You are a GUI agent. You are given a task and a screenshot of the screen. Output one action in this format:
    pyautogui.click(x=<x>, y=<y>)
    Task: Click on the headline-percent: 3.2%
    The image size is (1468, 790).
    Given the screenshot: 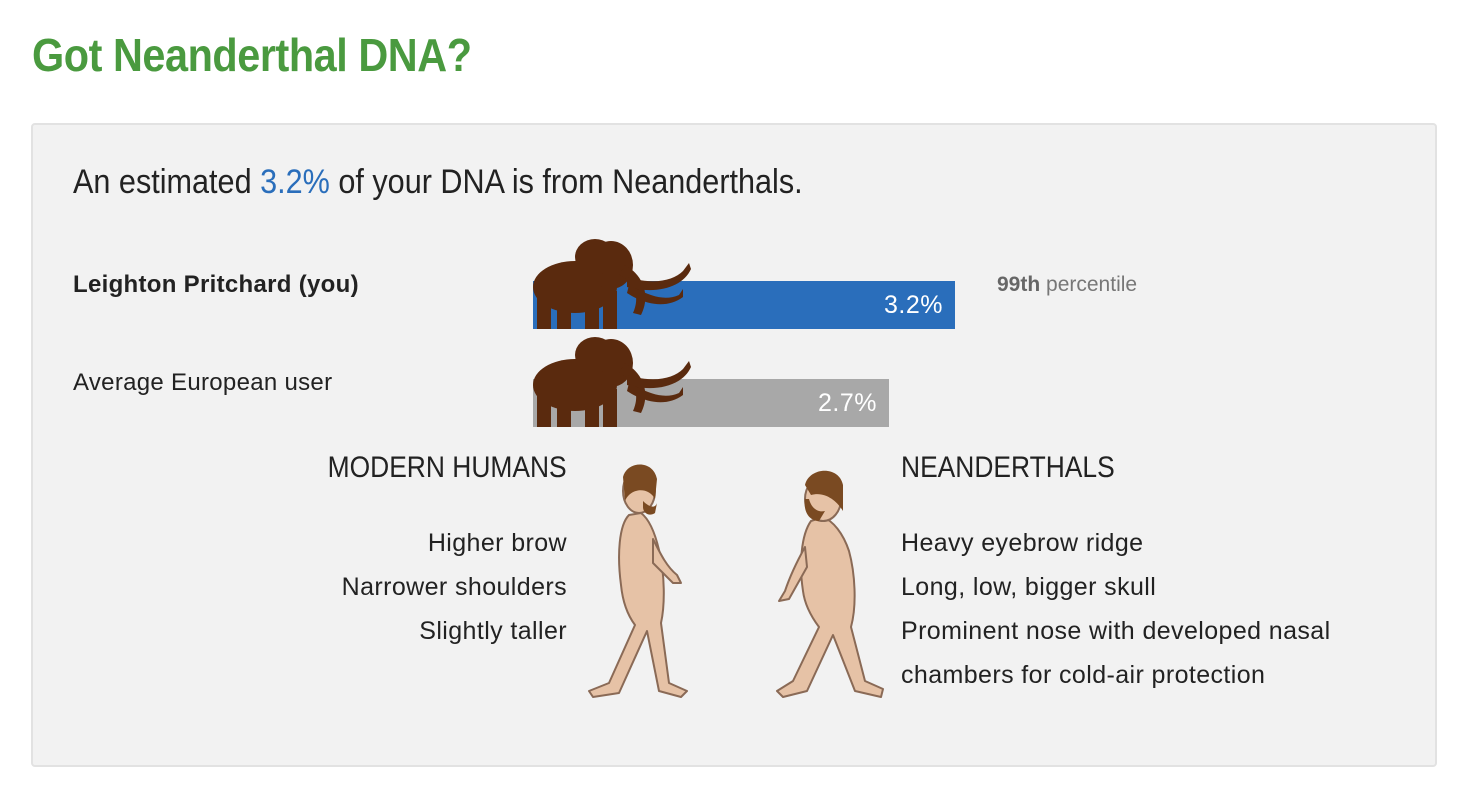 What is the action you would take?
    pyautogui.click(x=295, y=182)
    